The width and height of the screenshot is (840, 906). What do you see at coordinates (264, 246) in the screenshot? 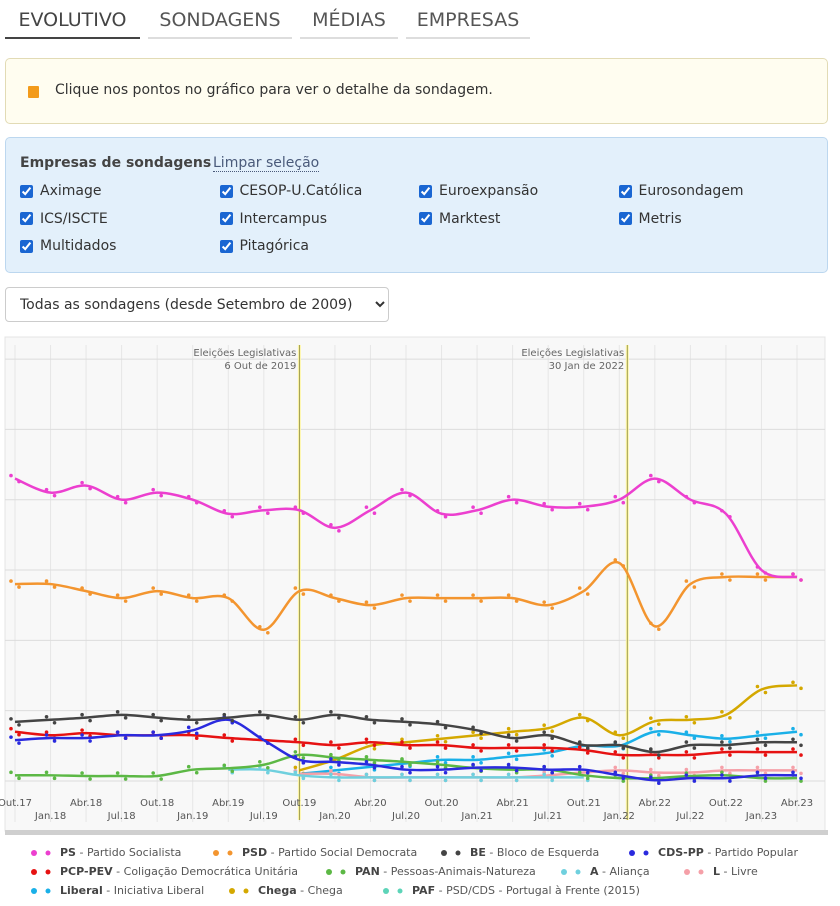
I see `company-option: Pitagórica` at bounding box center [264, 246].